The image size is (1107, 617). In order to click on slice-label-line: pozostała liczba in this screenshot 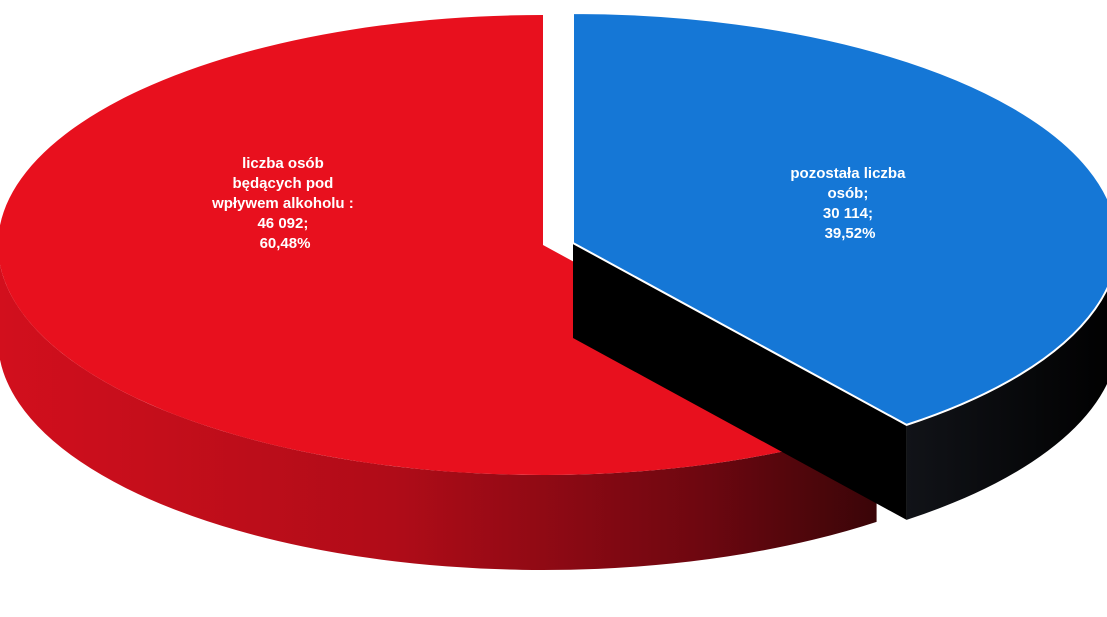, I will do `click(848, 173)`.